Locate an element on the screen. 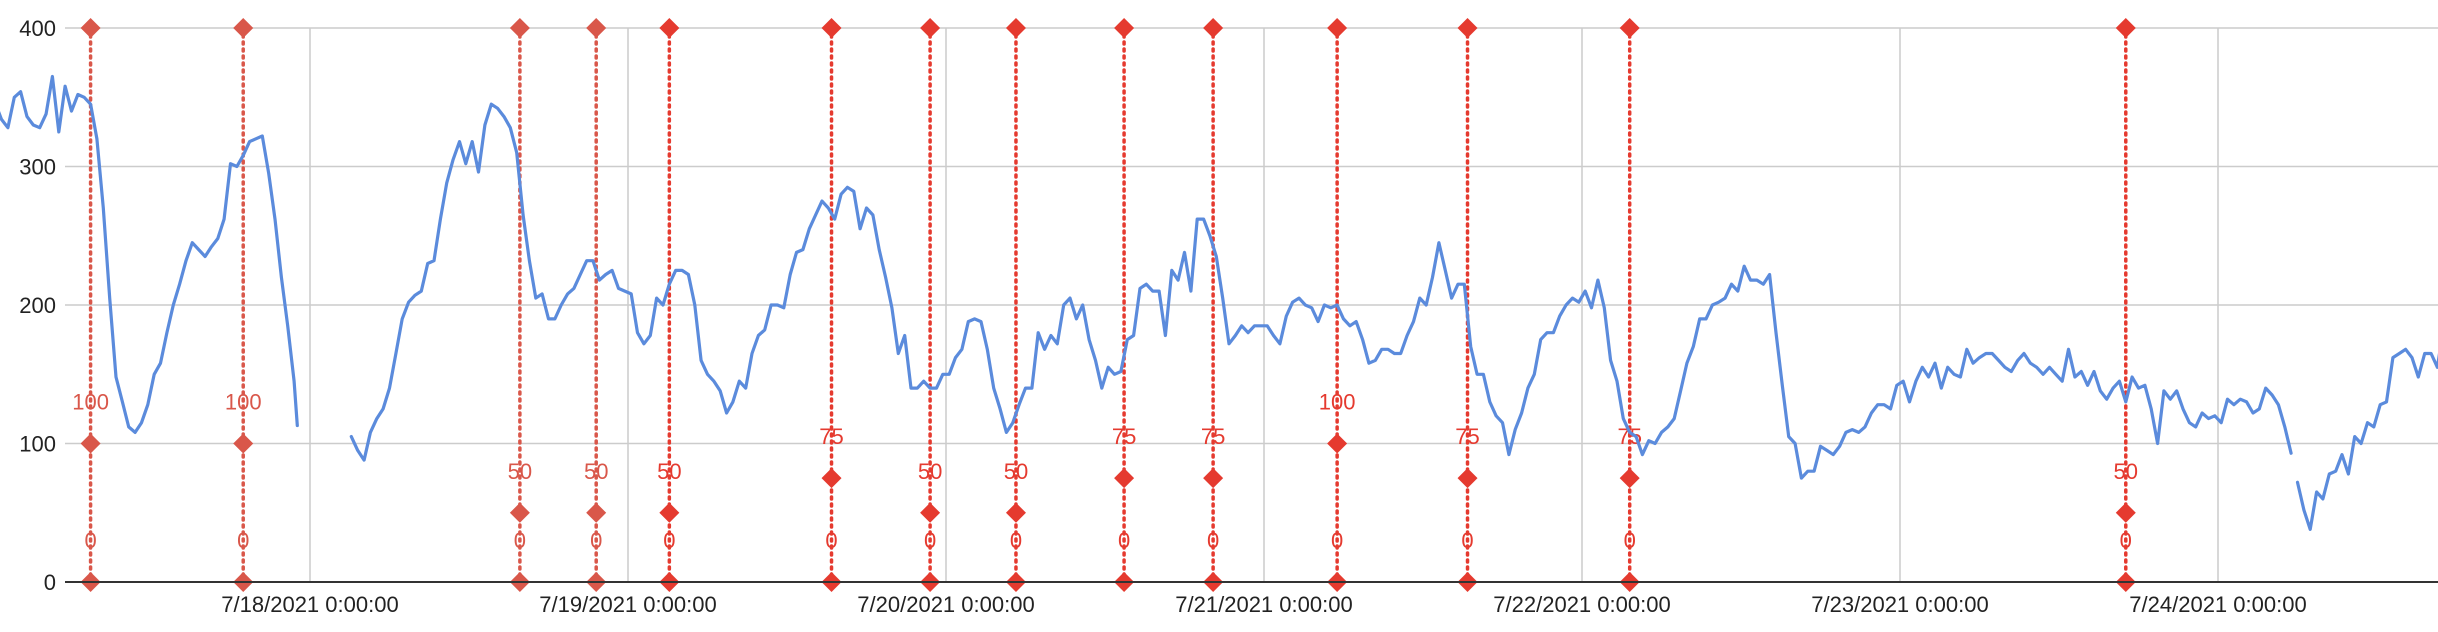 The width and height of the screenshot is (2438, 632). y-tick-label: 200 is located at coordinates (37, 305).